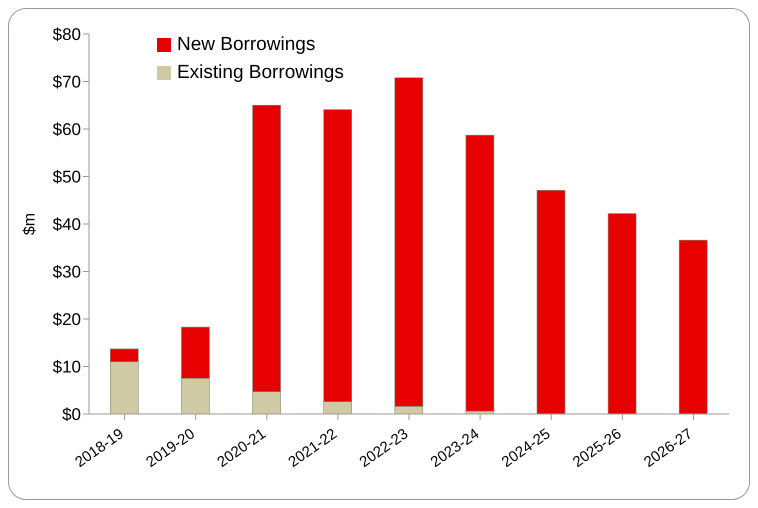 Image resolution: width=758 pixels, height=508 pixels. What do you see at coordinates (66, 272) in the screenshot?
I see `y-tick-label: $30` at bounding box center [66, 272].